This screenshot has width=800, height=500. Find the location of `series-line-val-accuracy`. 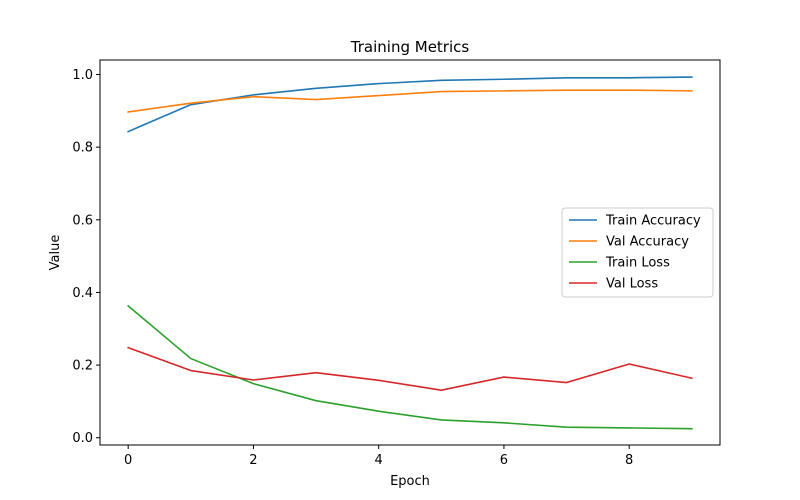

series-line-val-accuracy is located at coordinates (410, 101).